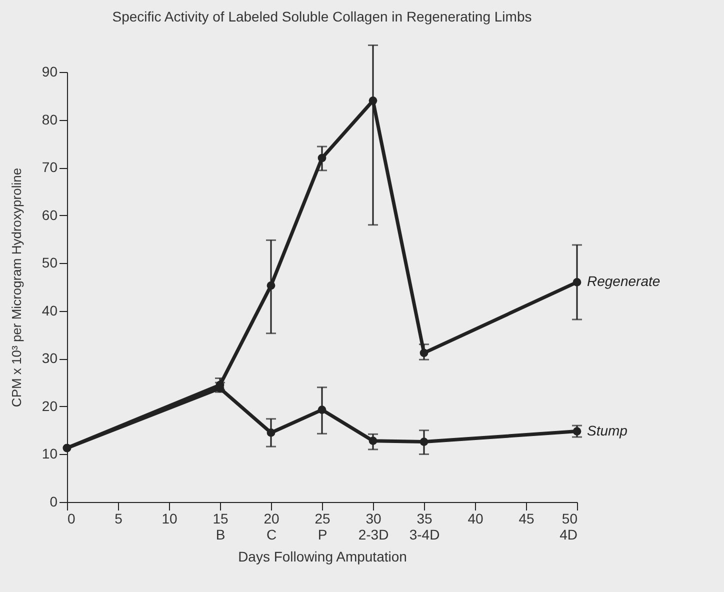 The width and height of the screenshot is (724, 592). Describe the element at coordinates (170, 518) in the screenshot. I see `x-tick-label: 10` at that location.